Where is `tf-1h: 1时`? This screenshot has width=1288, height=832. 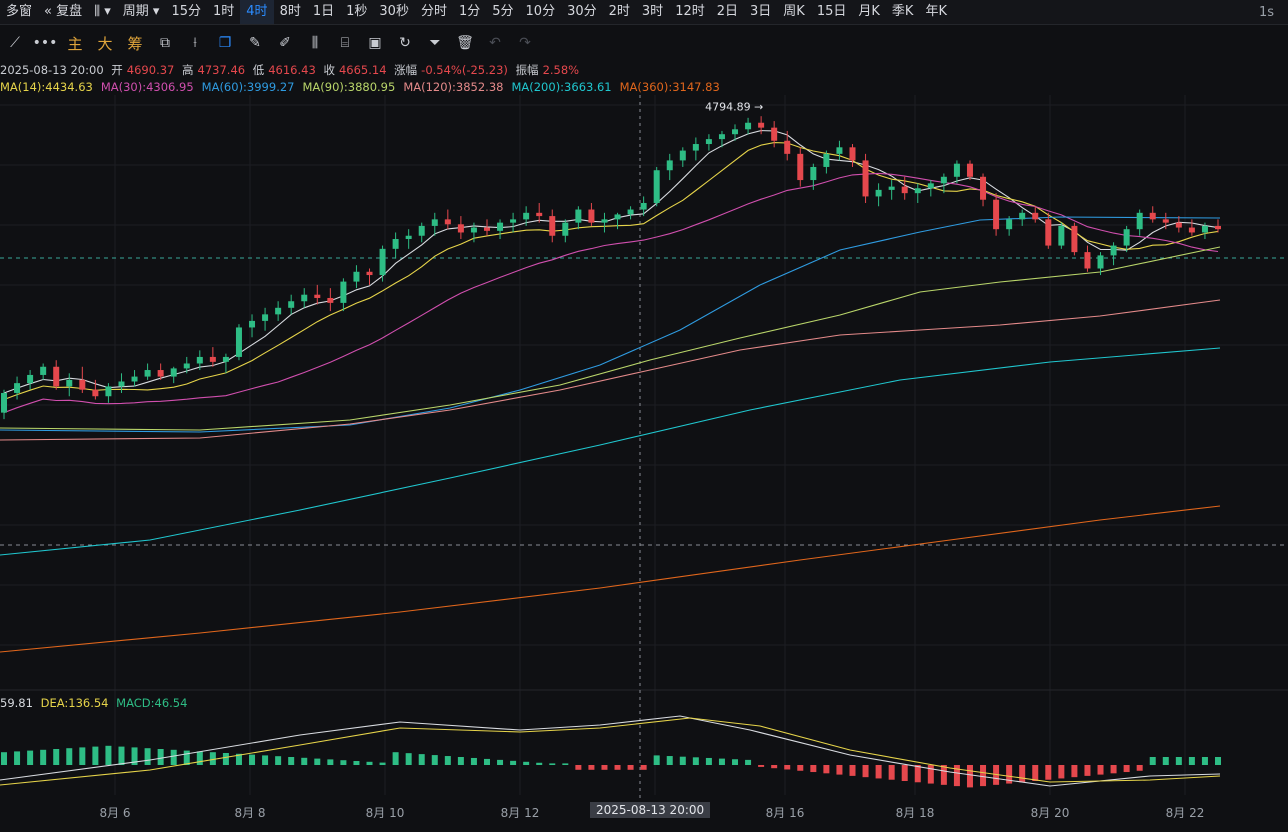 tf-1h: 1时 is located at coordinates (224, 11).